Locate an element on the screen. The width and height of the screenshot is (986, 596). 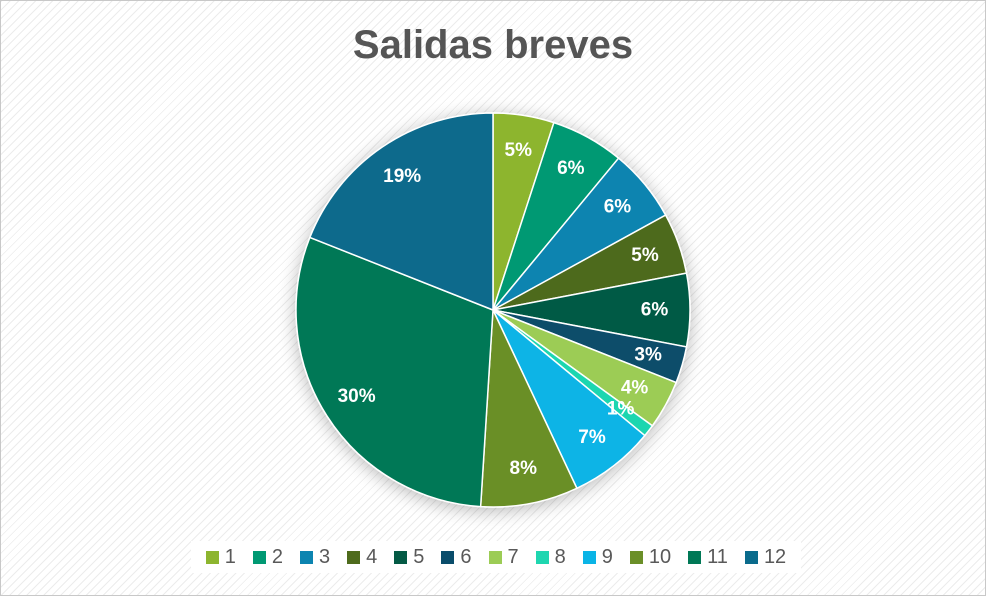
legend-item-2: 2 is located at coordinates (268, 557).